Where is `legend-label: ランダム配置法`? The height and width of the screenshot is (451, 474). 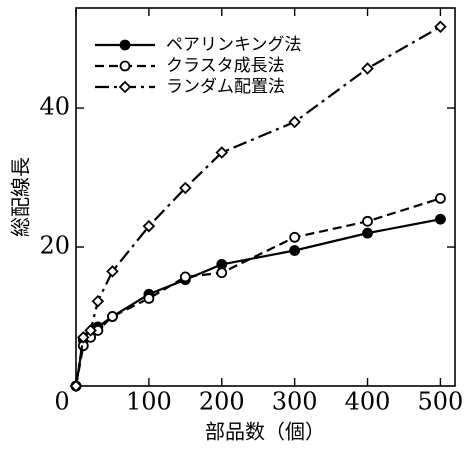
legend-label: ランダム配置法 is located at coordinates (225, 87).